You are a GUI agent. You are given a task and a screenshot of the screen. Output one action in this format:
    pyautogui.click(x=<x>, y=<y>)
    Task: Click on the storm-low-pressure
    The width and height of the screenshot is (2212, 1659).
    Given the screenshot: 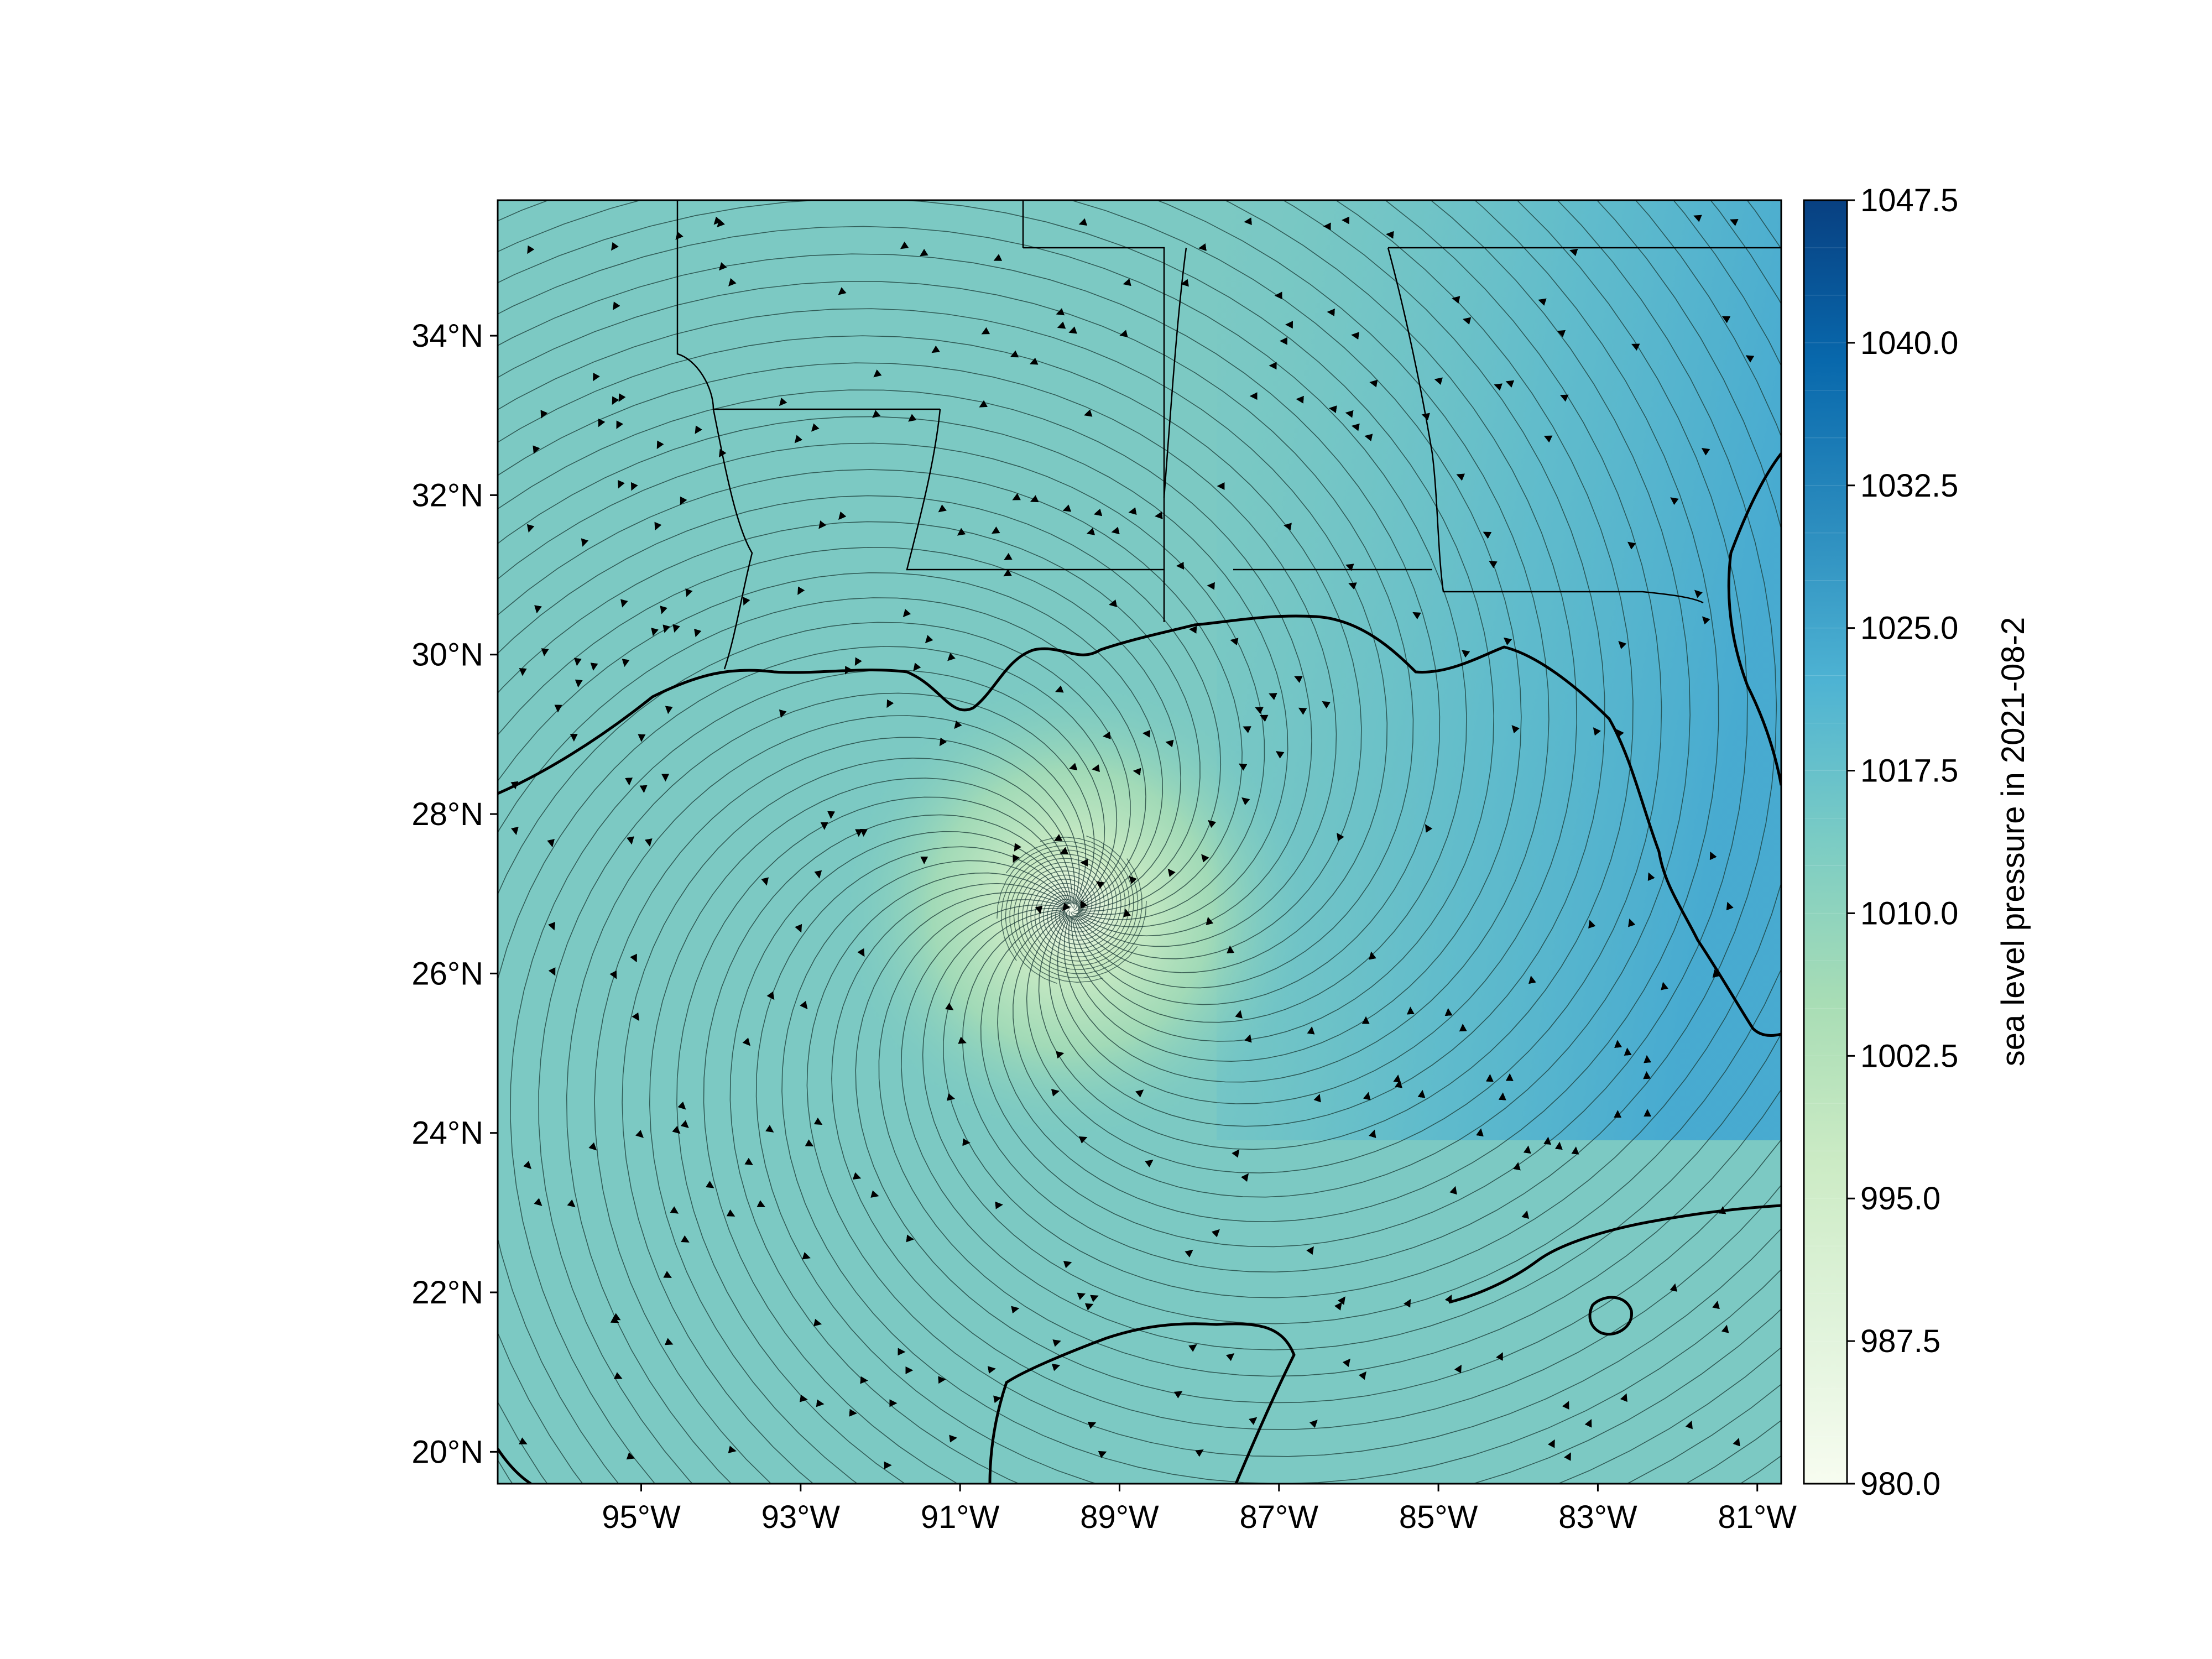 What is the action you would take?
    pyautogui.click(x=1071, y=910)
    